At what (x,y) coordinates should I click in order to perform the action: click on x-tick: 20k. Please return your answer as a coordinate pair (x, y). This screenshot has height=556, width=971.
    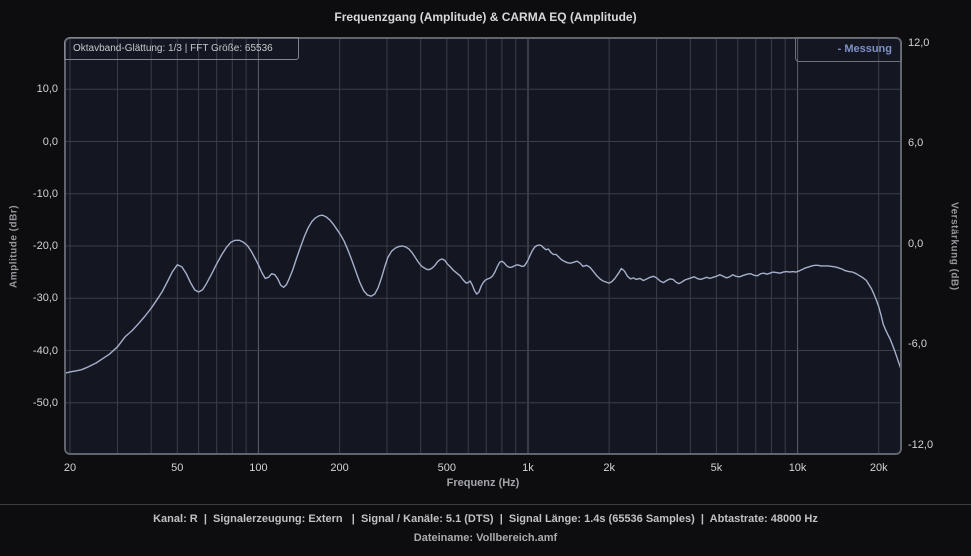
    Looking at the image, I should click on (878, 468).